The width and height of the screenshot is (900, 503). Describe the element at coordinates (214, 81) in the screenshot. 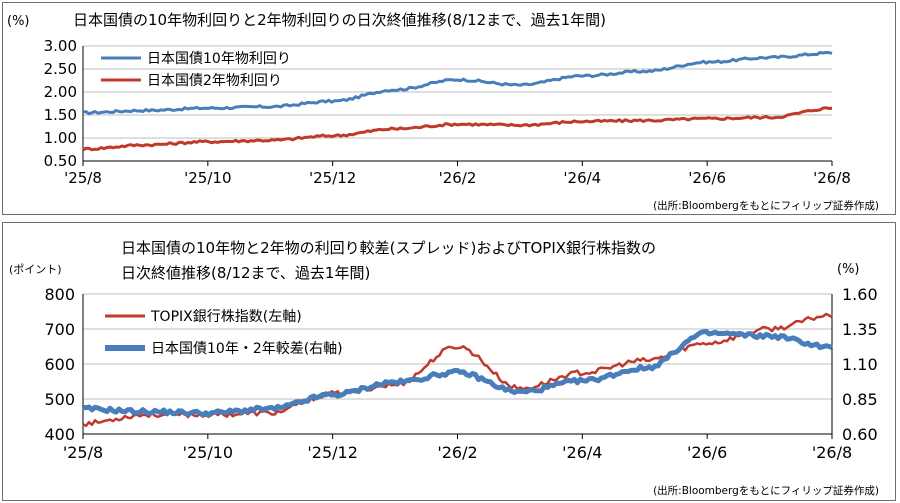

I see `legend-label-2y: 日本国債2年物利回り` at that location.